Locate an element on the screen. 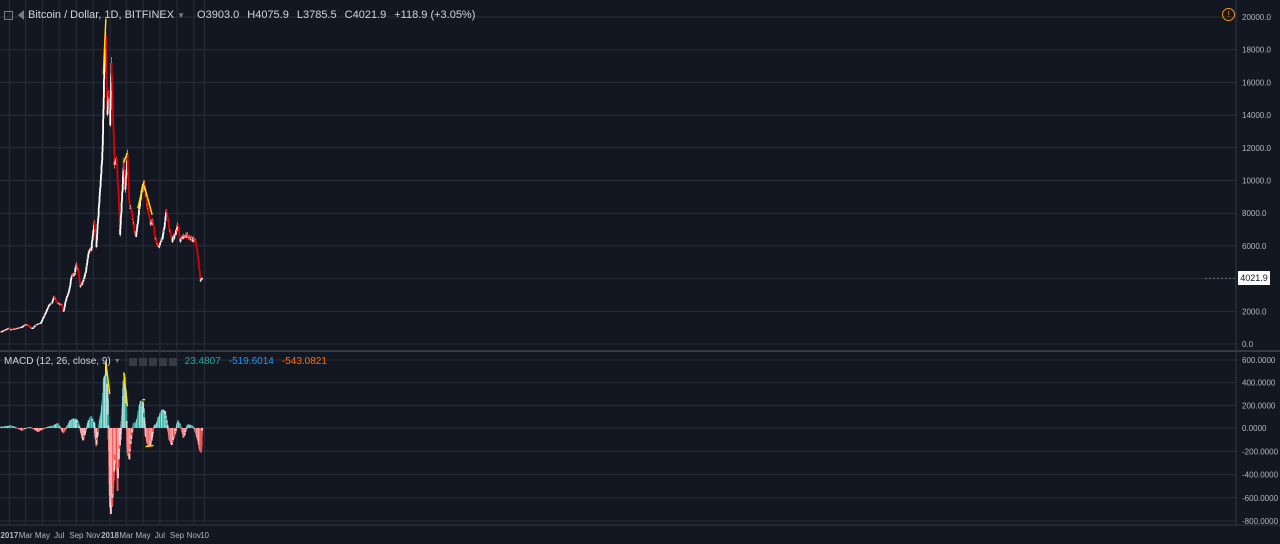 This screenshot has width=1280, height=544. close-icon is located at coordinates (162, 361).